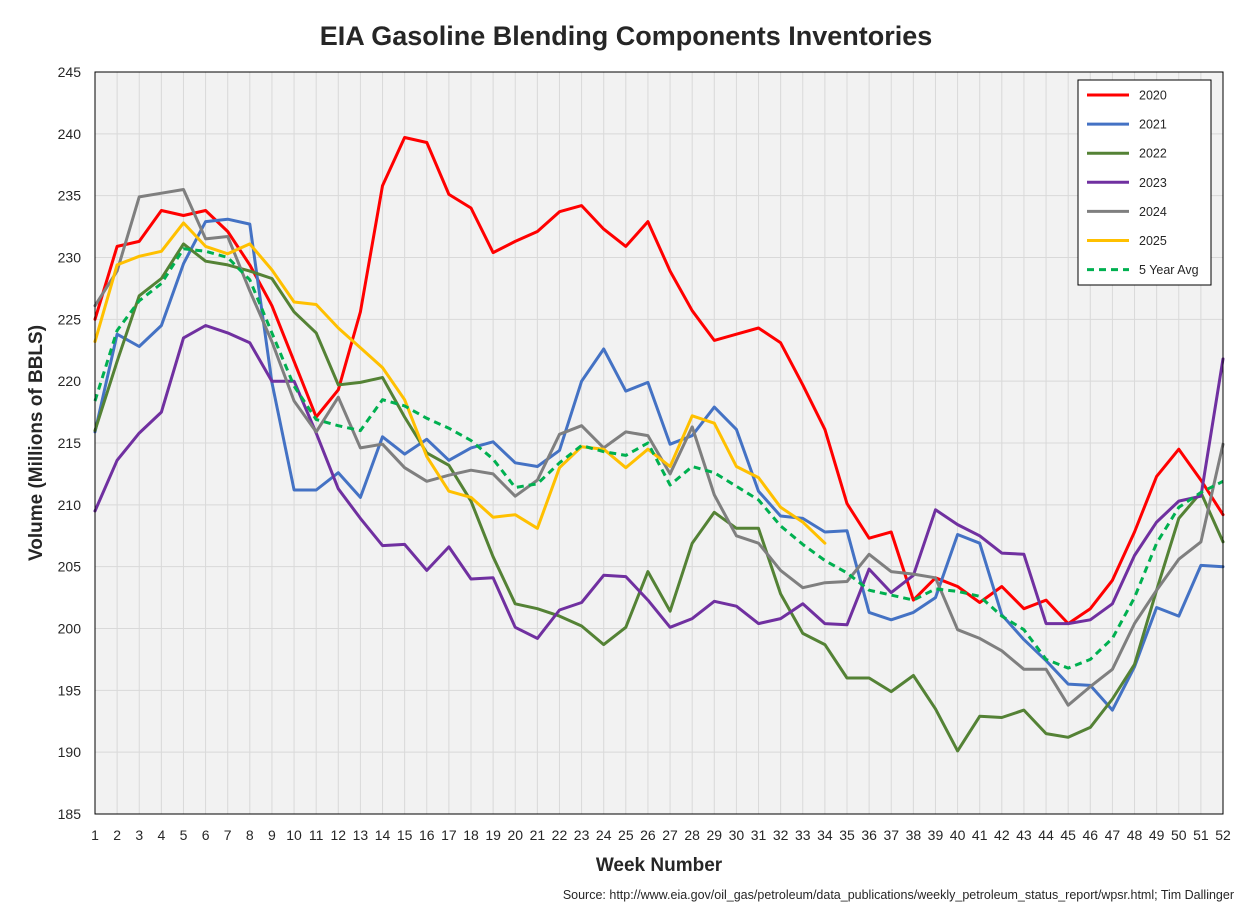 Image resolution: width=1251 pixels, height=910 pixels. I want to click on x-tick-label: 17, so click(449, 835).